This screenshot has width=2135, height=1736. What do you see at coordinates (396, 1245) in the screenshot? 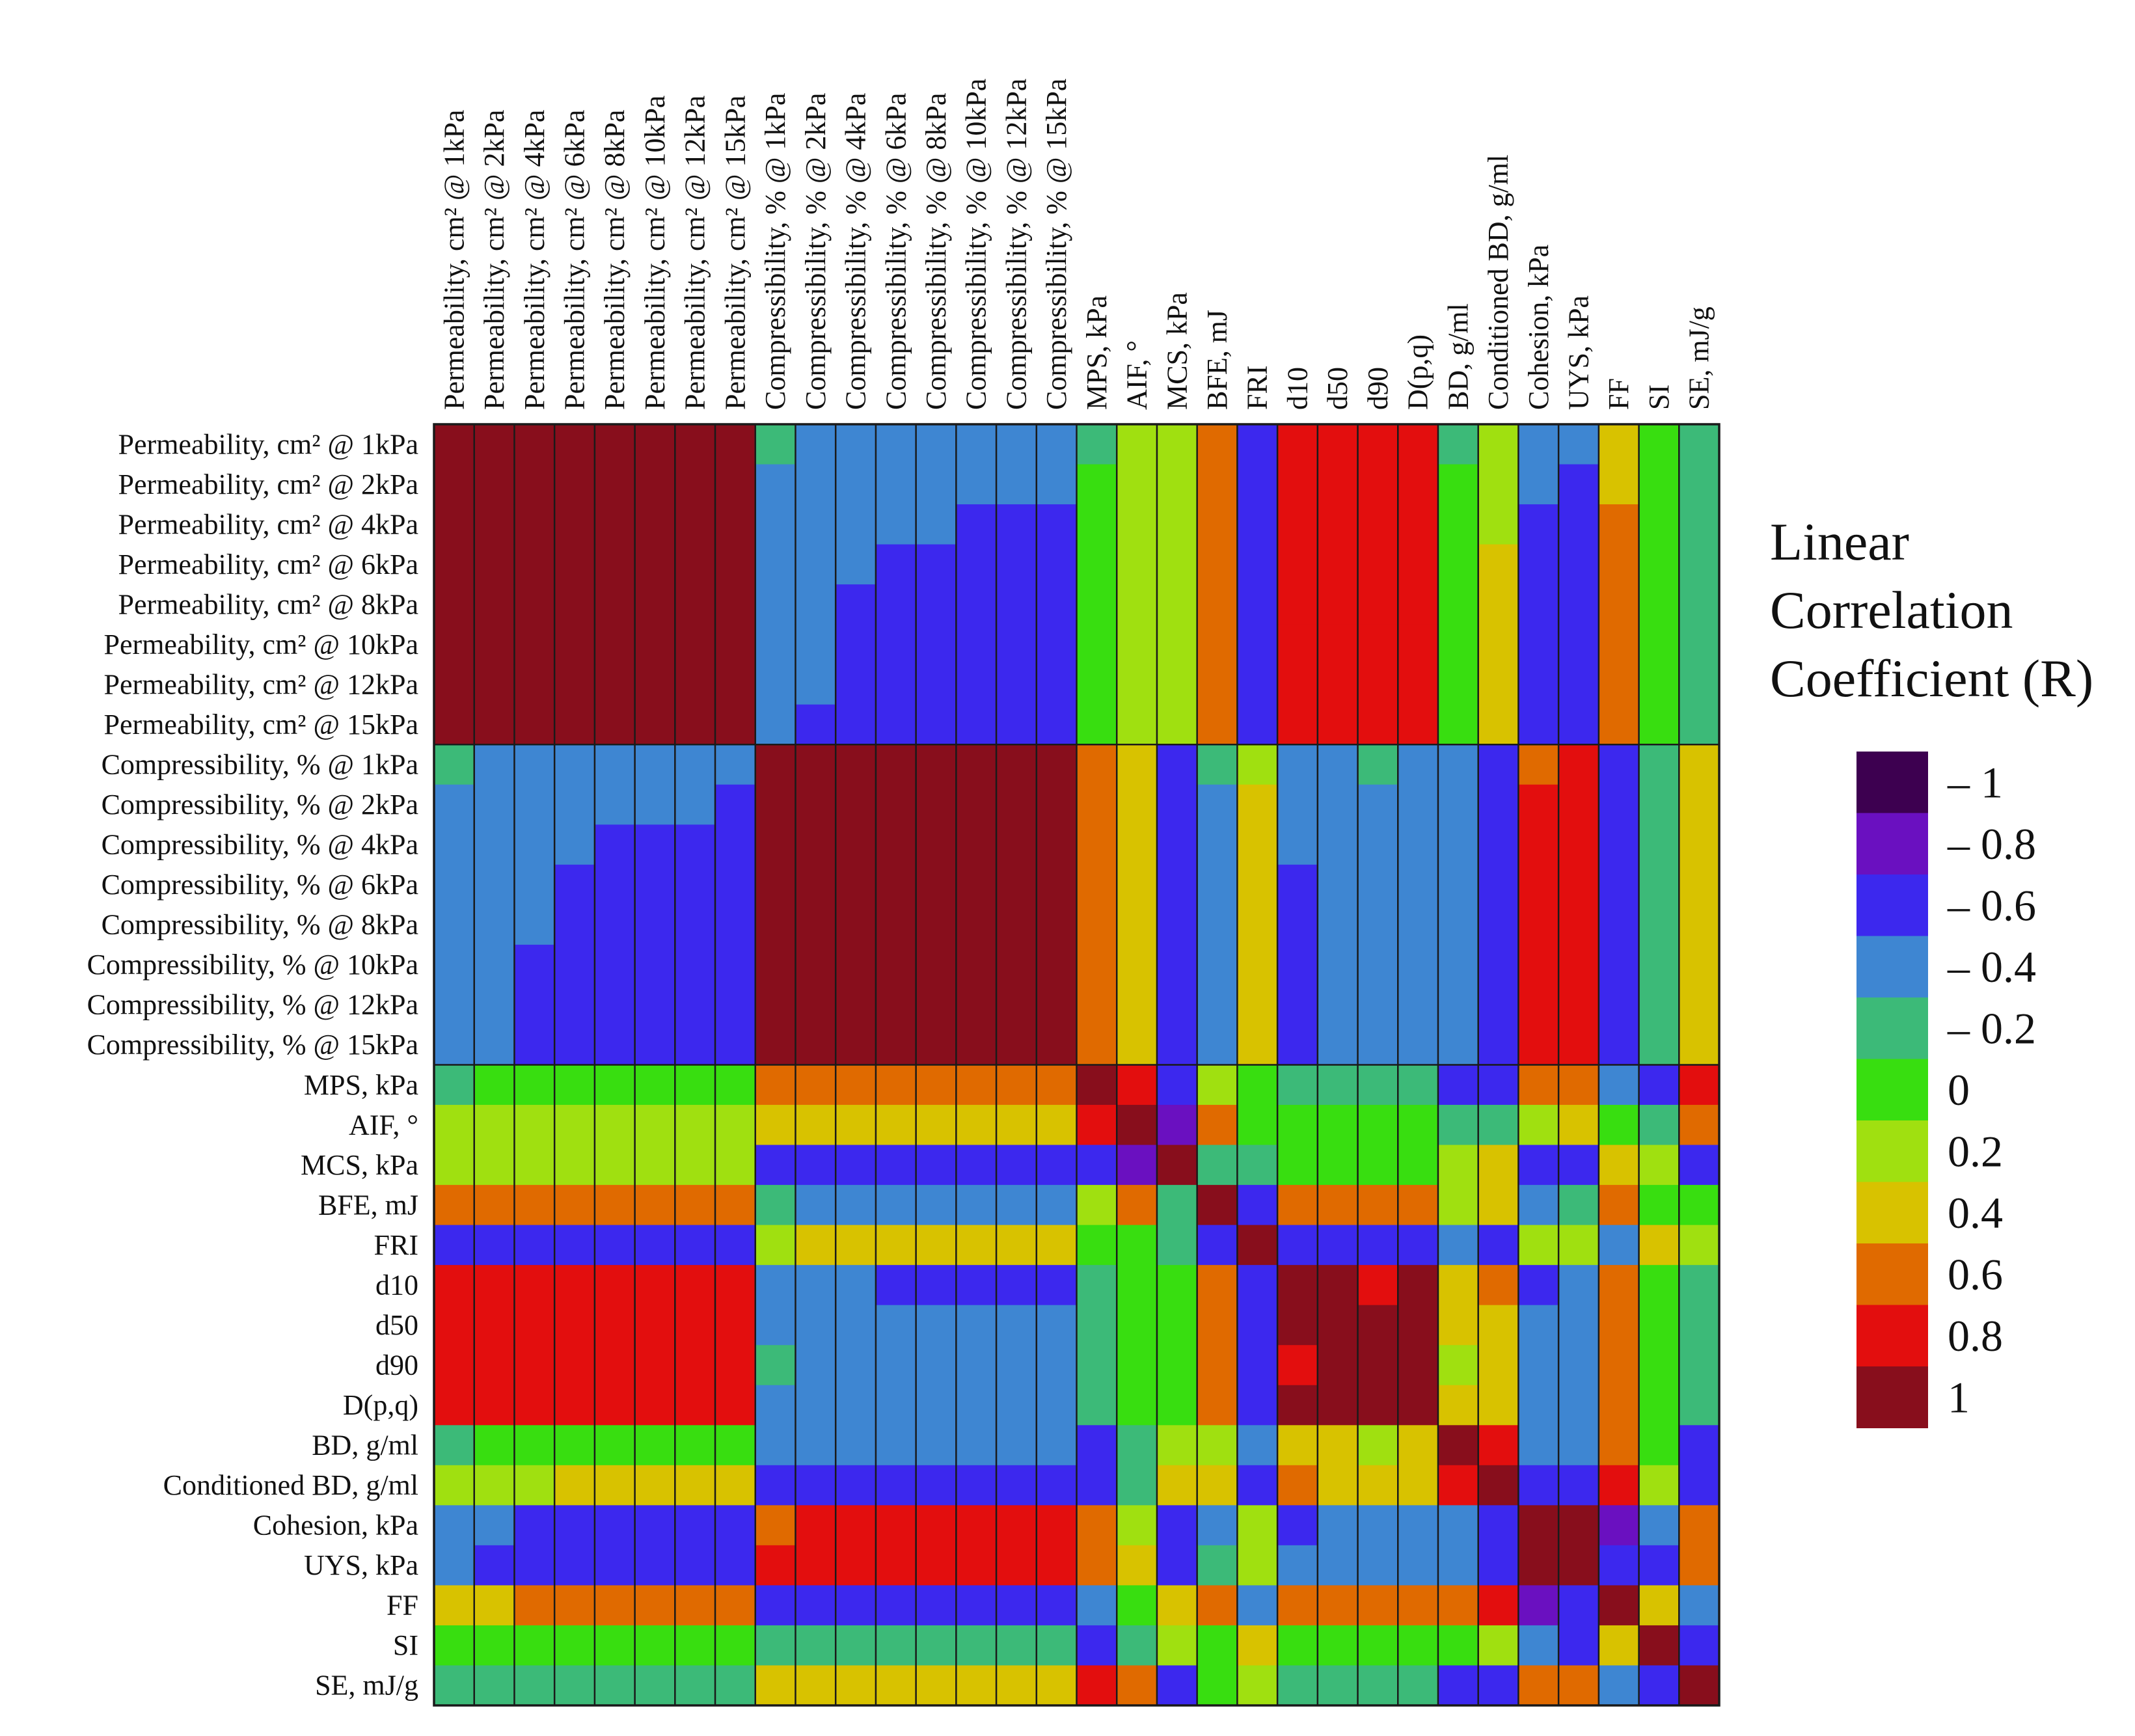
I see `row-label: FRI` at bounding box center [396, 1245].